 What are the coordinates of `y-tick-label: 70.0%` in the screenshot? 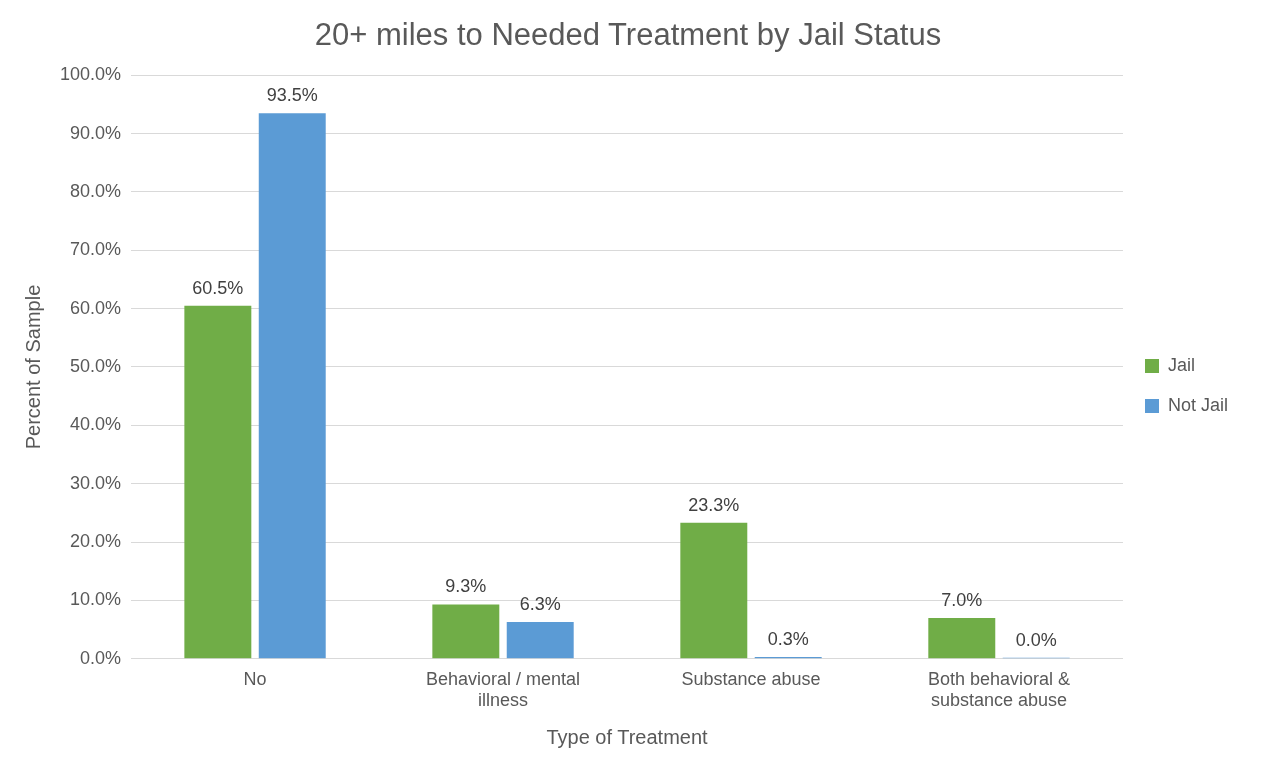 It's located at (96, 249).